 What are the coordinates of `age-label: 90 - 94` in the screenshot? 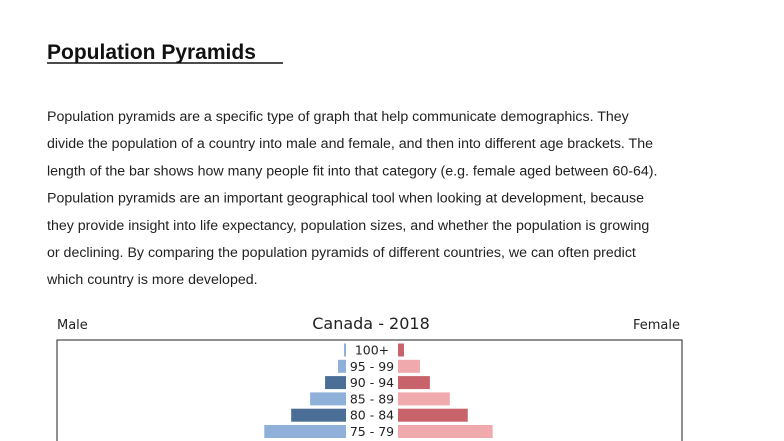 It's located at (372, 382).